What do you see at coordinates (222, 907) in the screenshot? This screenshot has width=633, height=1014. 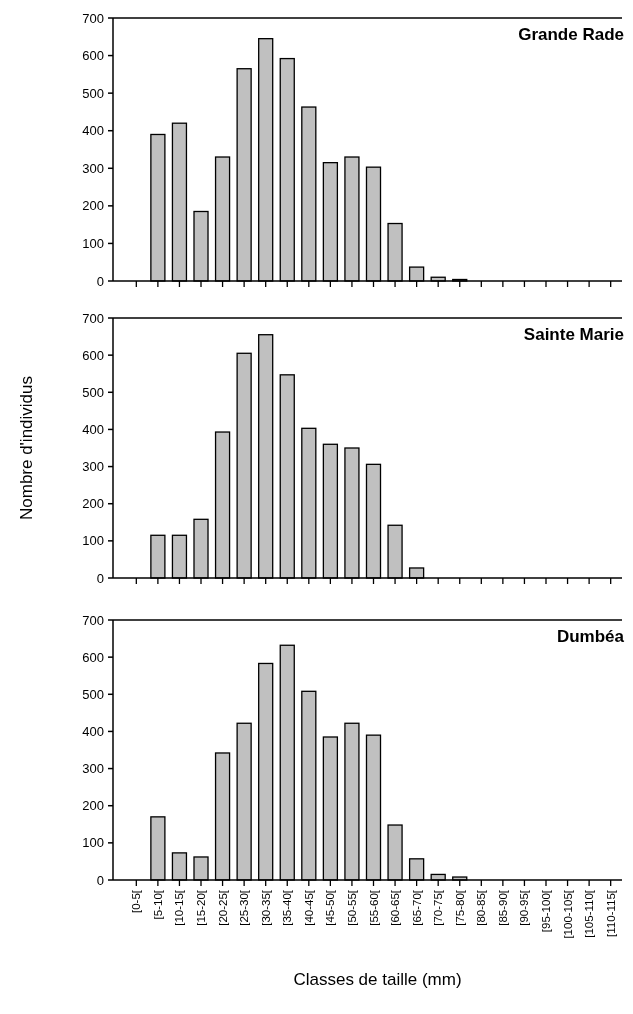 I see `x-tick-label: [20-25[` at bounding box center [222, 907].